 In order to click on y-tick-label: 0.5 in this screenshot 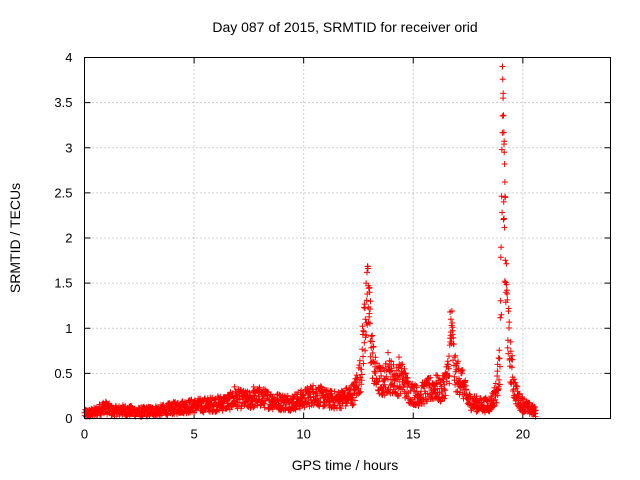, I will do `click(63, 373)`.